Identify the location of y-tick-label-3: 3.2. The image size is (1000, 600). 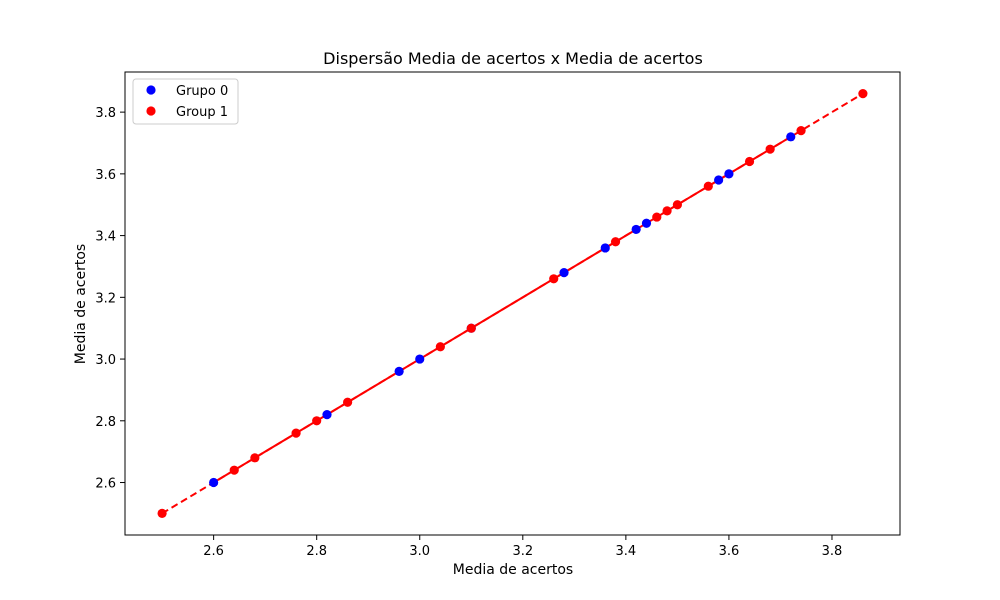
(105, 298).